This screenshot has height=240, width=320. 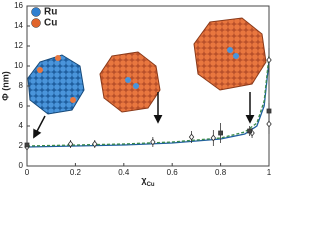 What do you see at coordinates (269, 172) in the screenshot?
I see `x-tick-label: 1` at bounding box center [269, 172].